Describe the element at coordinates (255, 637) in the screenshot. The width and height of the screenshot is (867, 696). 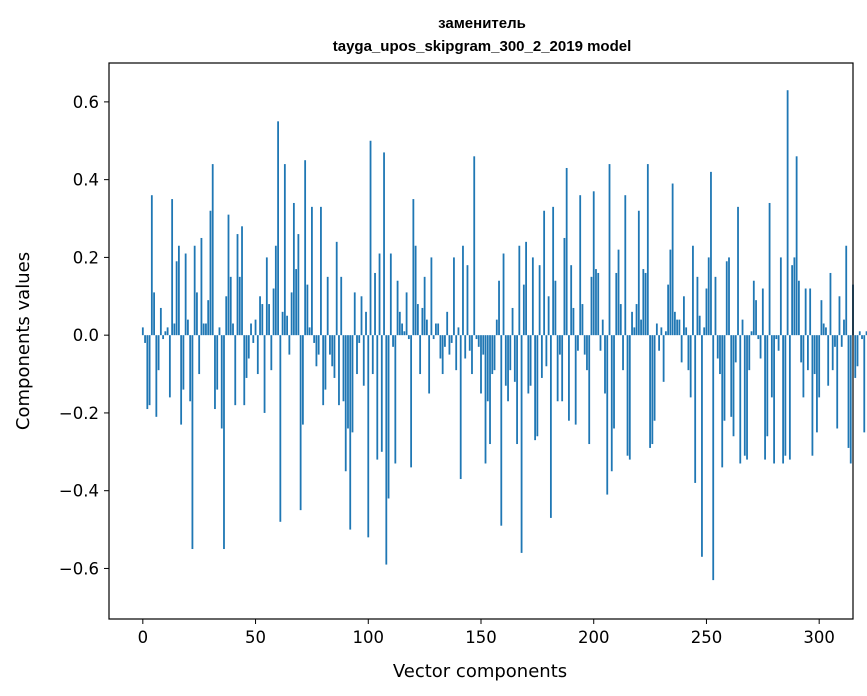
I see `x-tick-label: 50` at that location.